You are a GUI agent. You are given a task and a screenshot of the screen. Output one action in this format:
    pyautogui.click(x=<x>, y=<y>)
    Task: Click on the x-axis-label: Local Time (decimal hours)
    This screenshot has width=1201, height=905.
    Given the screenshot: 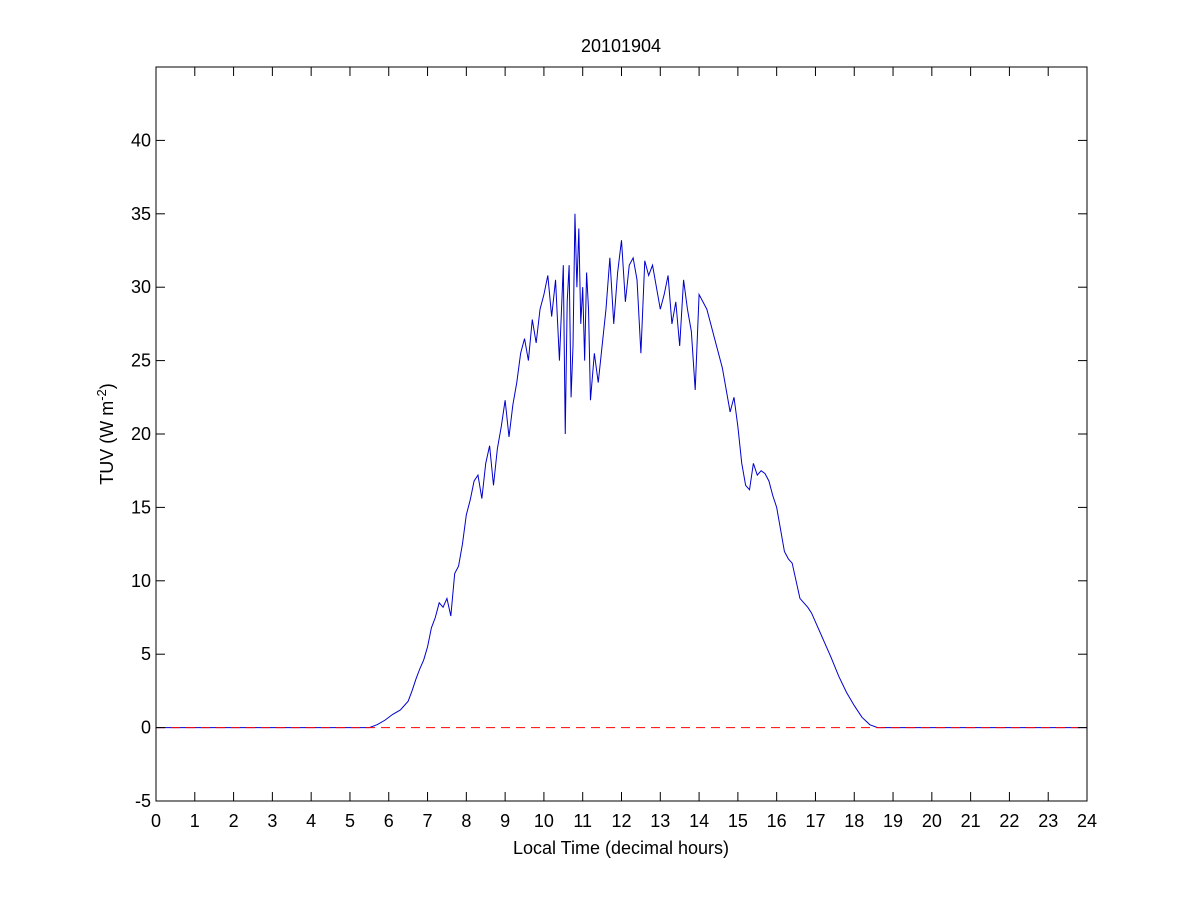 What is the action you would take?
    pyautogui.click(x=621, y=848)
    